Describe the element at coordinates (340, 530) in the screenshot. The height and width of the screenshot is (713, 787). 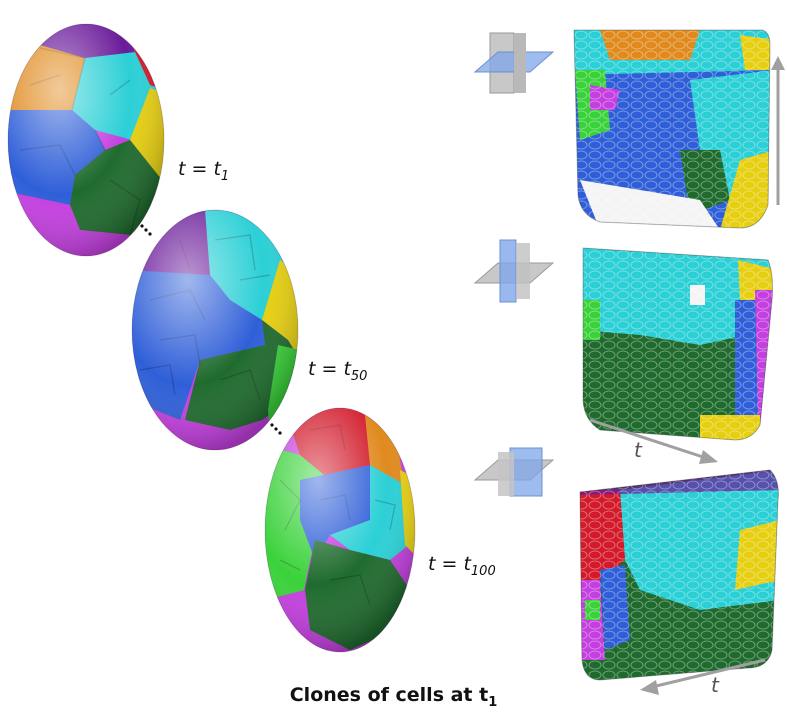
I see `embryo-t100` at that location.